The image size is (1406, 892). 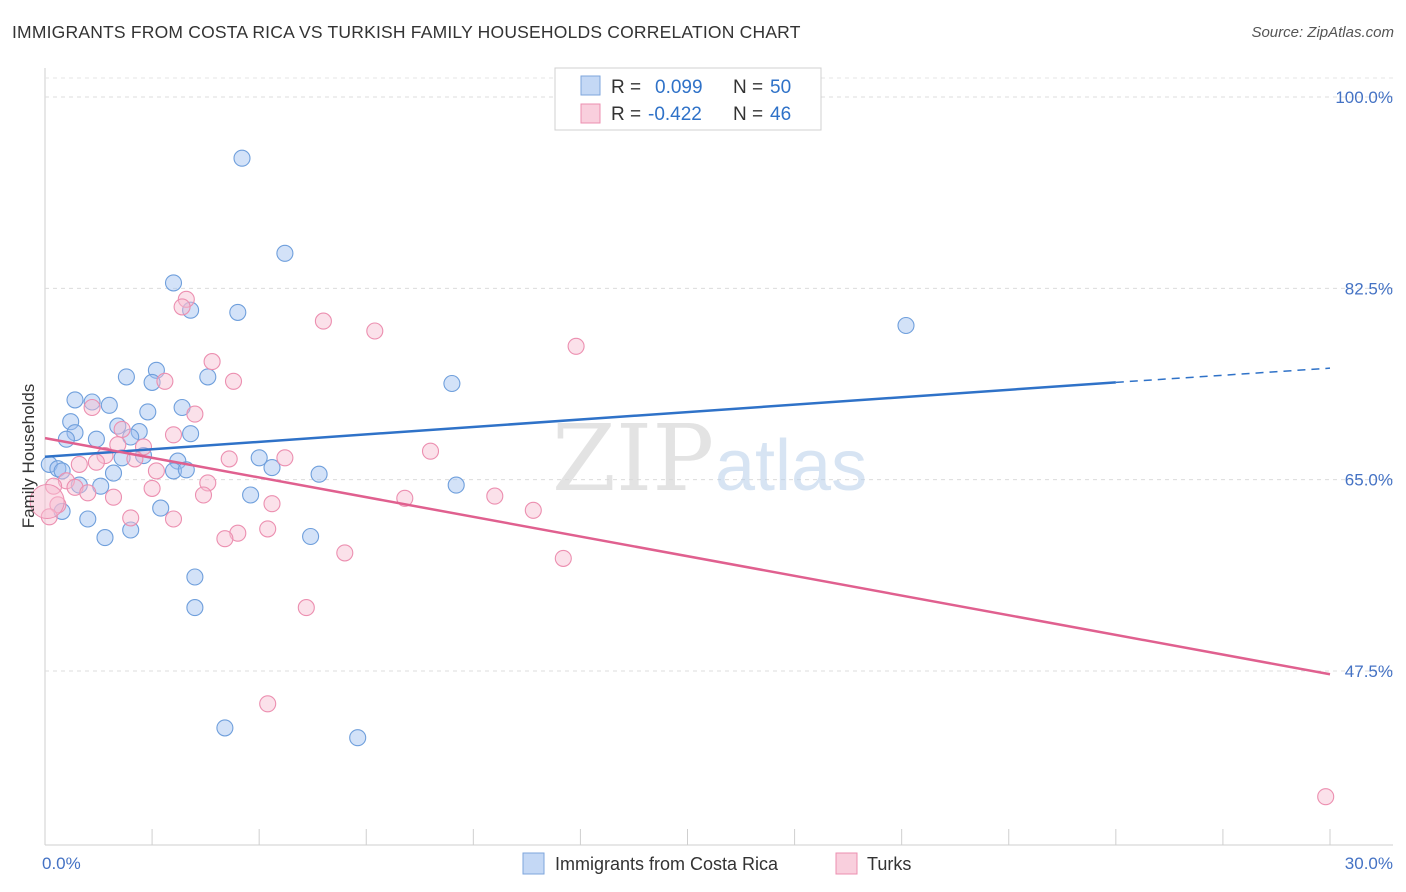 What do you see at coordinates (1364, 97) in the screenshot?
I see `y-tick-label: 100.0%` at bounding box center [1364, 97].